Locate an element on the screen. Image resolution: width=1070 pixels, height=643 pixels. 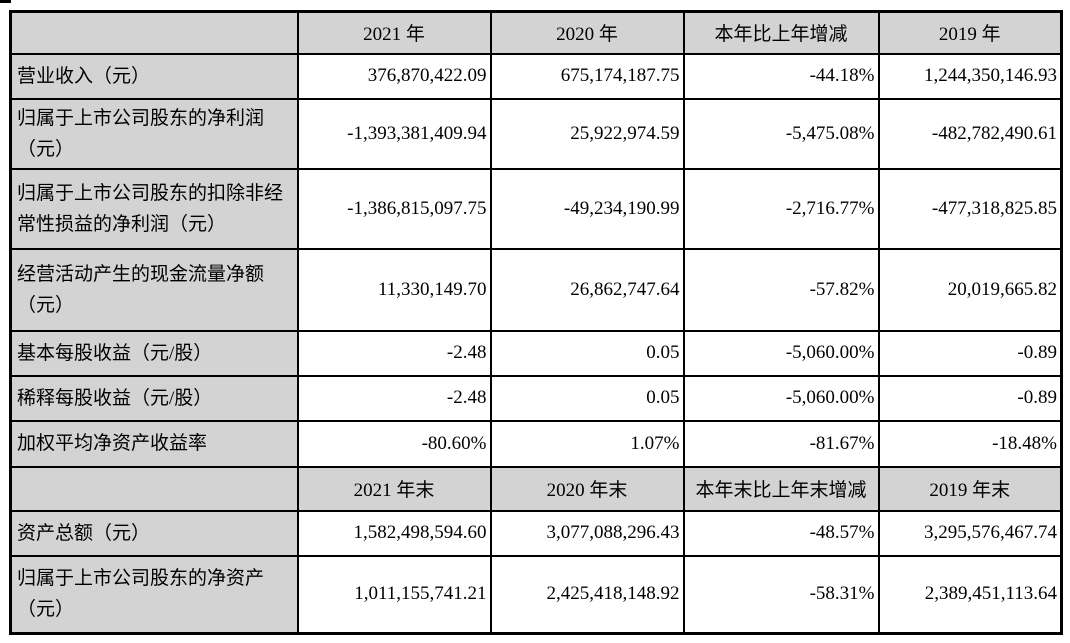
value-cell: -57.82% is located at coordinates (781, 289).